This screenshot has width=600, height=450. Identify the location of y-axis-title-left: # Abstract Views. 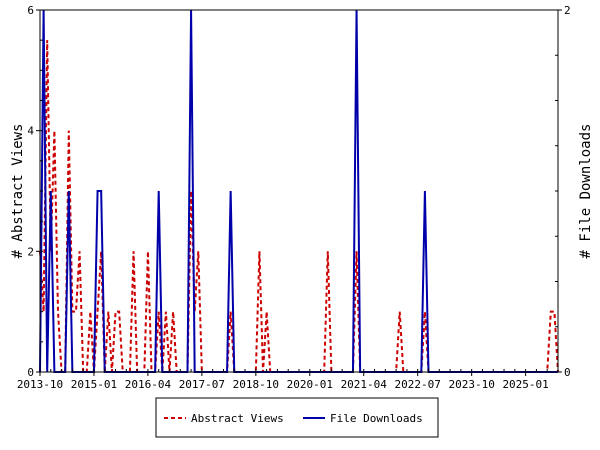
(18, 191).